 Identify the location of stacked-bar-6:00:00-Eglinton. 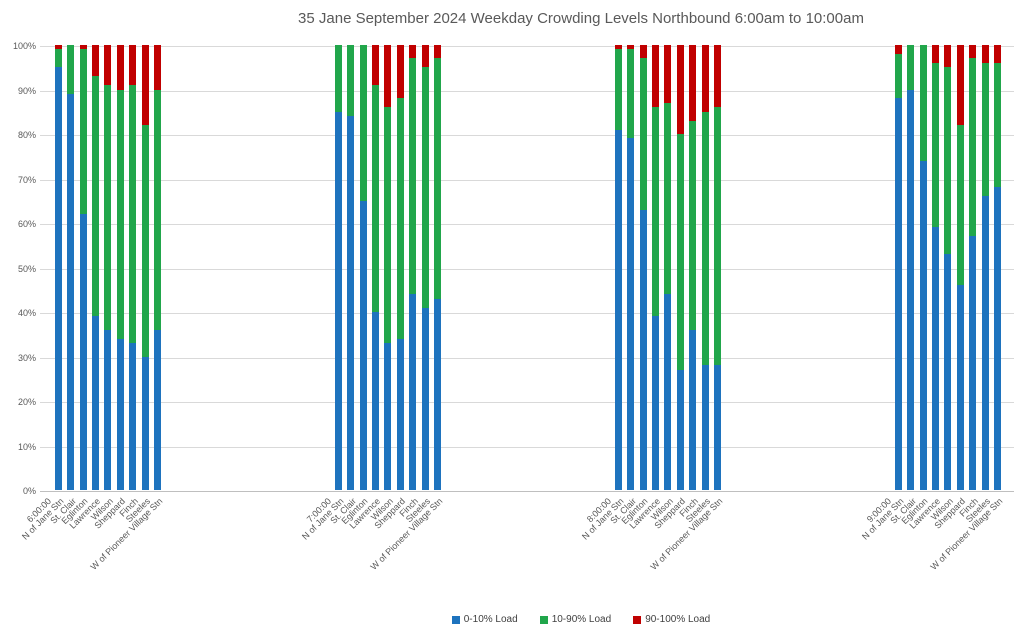
(83, 268).